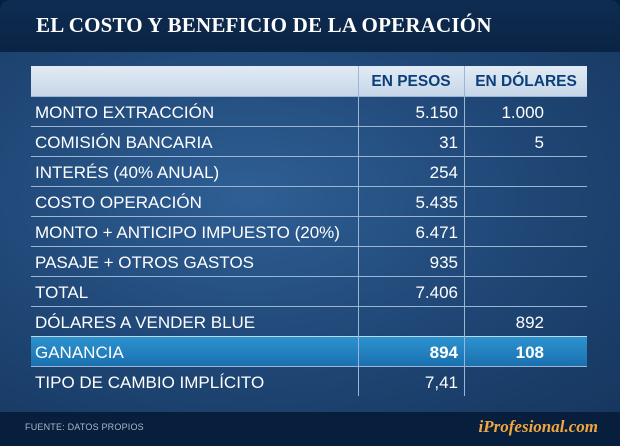 Image resolution: width=620 pixels, height=446 pixels. Describe the element at coordinates (309, 291) in the screenshot. I see `table-row: TOTAL 7.406` at that location.